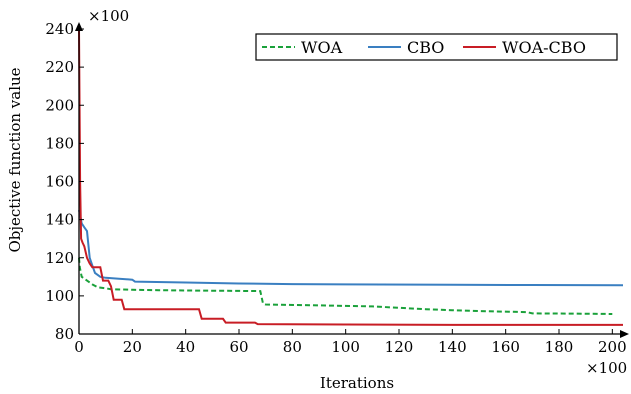 The image size is (631, 394). What do you see at coordinates (59, 296) in the screenshot?
I see `y-tick-label: 100` at bounding box center [59, 296].